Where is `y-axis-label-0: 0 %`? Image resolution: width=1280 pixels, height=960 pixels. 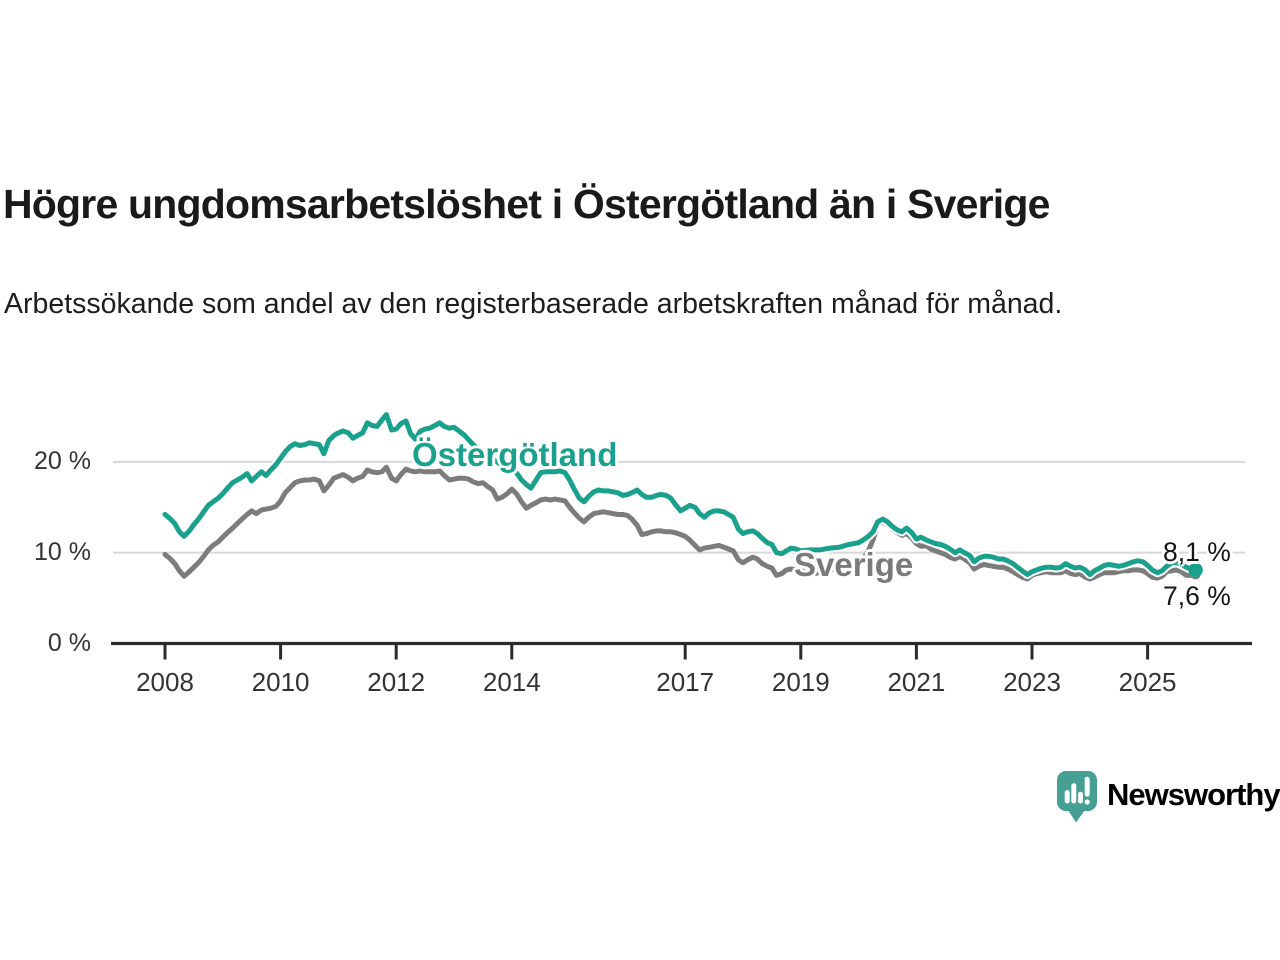
y-axis-label-0: 0 % is located at coordinates (69, 643).